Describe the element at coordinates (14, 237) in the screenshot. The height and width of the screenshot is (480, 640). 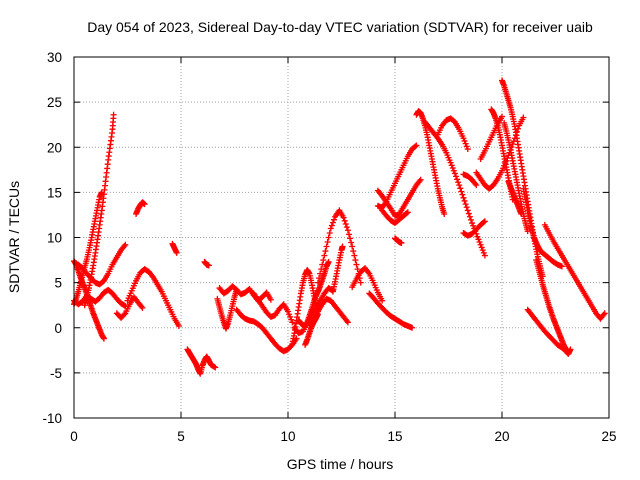
I see `y-axis-label: SDTVAR / TECUs` at that location.